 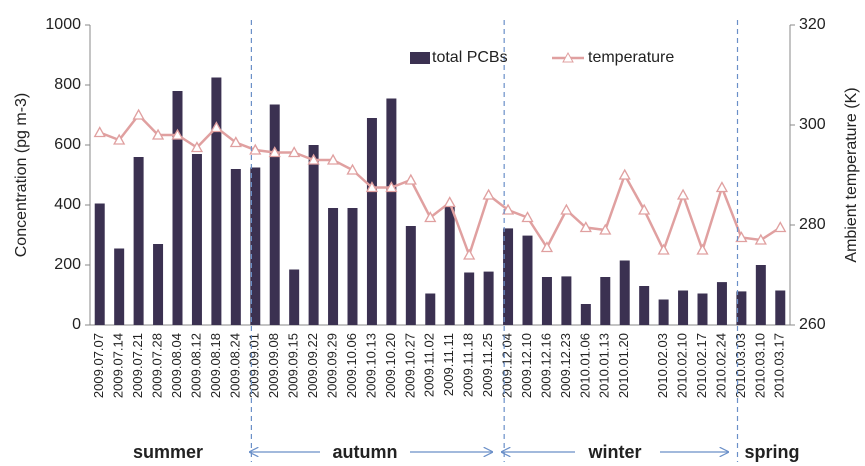 I want to click on y-tick-label: 0, so click(x=76, y=324).